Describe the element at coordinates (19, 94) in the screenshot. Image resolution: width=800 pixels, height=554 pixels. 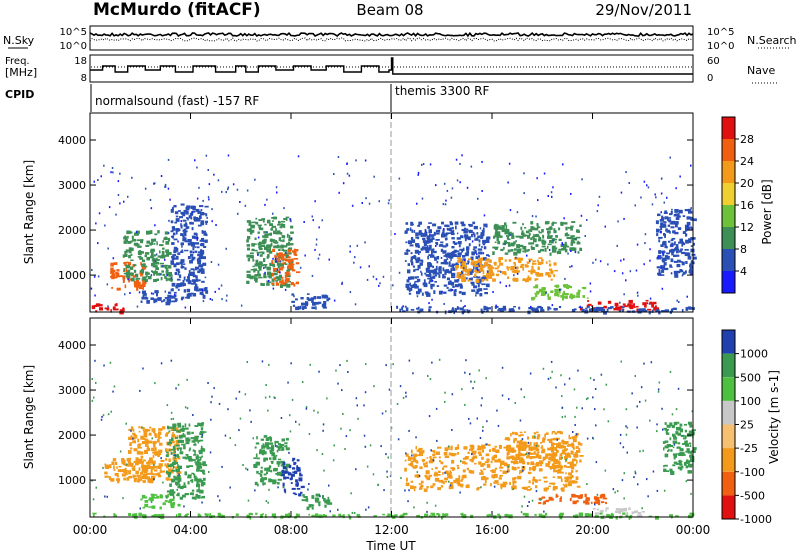
I see `cpid-label: CPID` at that location.